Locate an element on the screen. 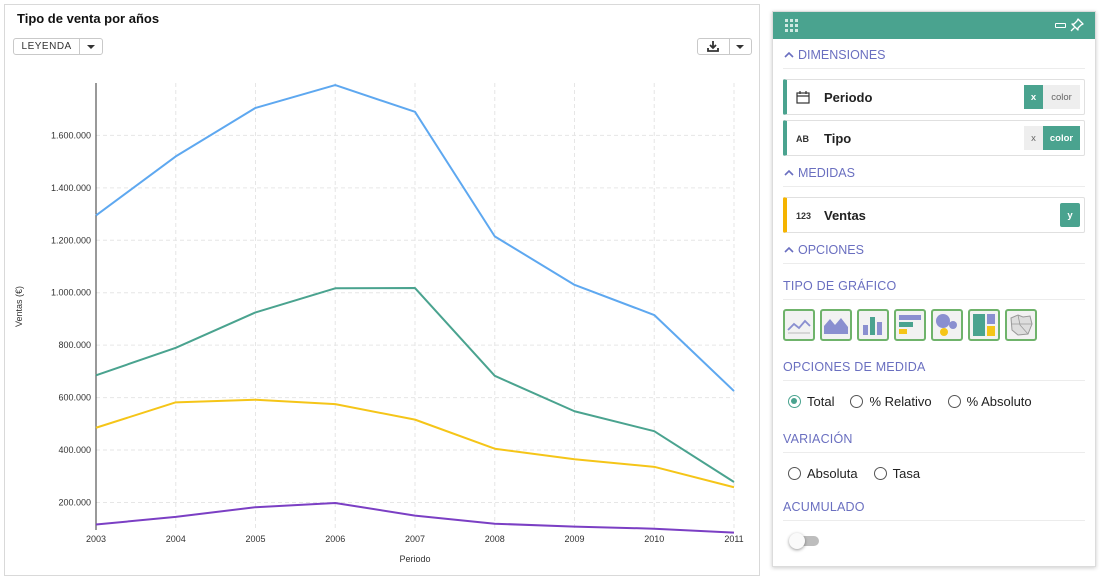  x-tick-label: 2003 is located at coordinates (96, 539).